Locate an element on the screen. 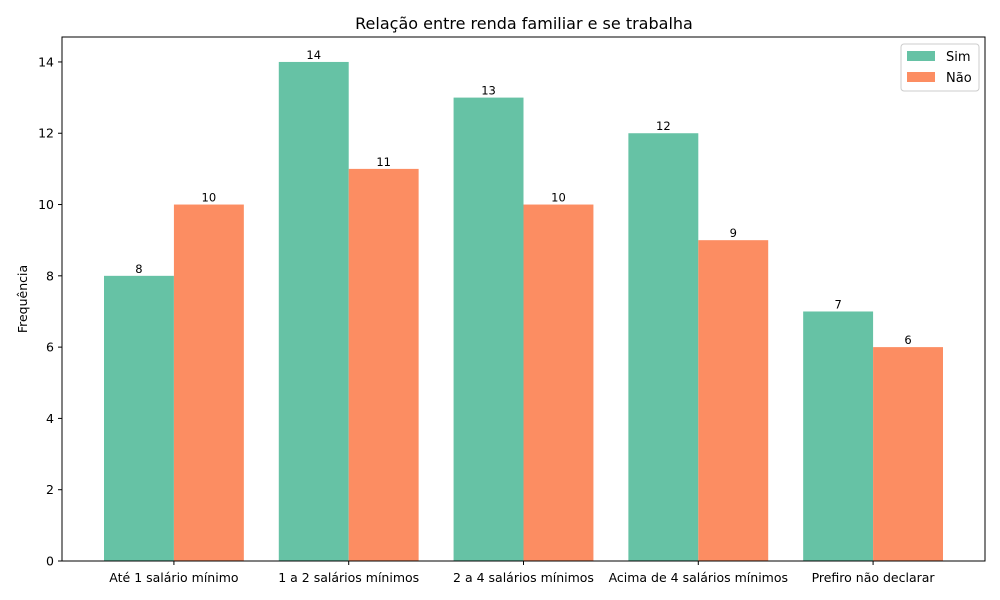 The image size is (1000, 600). legend-label-sim: Sim is located at coordinates (958, 57).